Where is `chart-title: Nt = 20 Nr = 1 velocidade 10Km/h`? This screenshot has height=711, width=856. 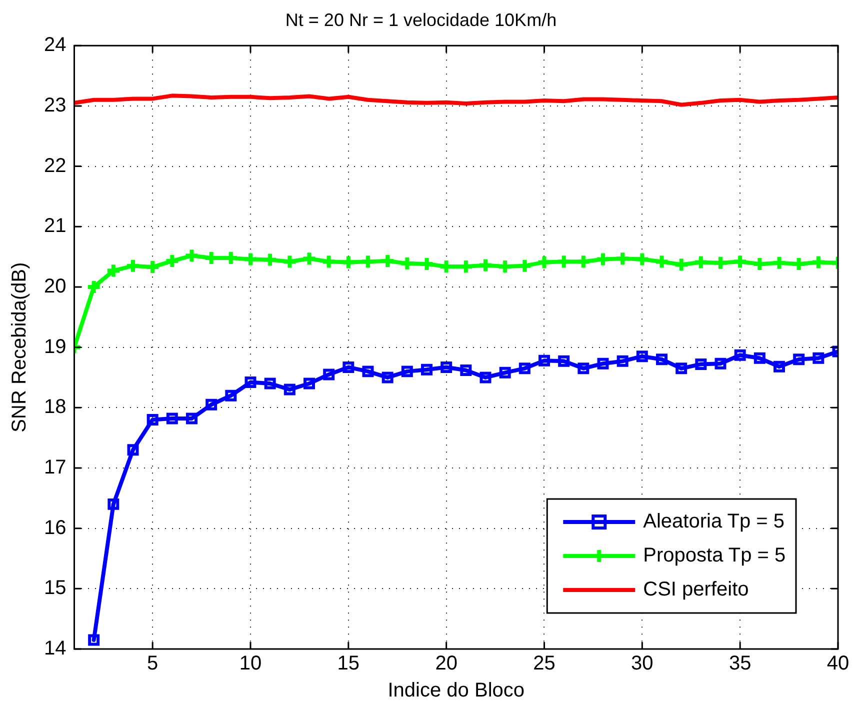
chart-title: Nt = 20 Nr = 1 velocidade 10Km/h is located at coordinates (421, 20).